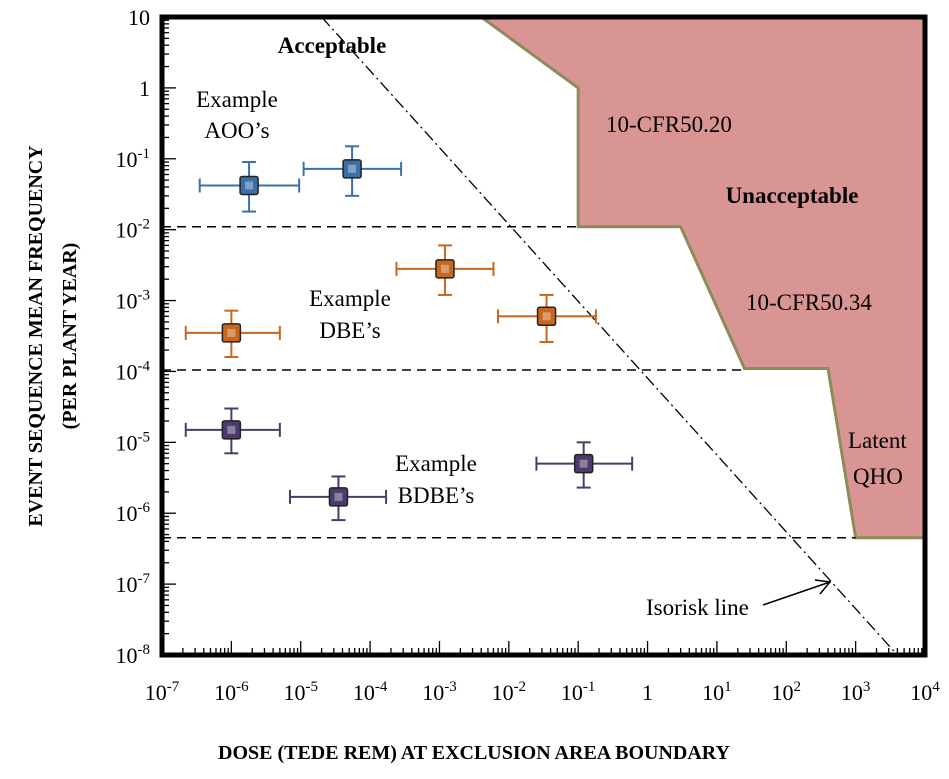  What do you see at coordinates (439, 692) in the screenshot?
I see `x-tick-label: 10⁻³` at bounding box center [439, 692].